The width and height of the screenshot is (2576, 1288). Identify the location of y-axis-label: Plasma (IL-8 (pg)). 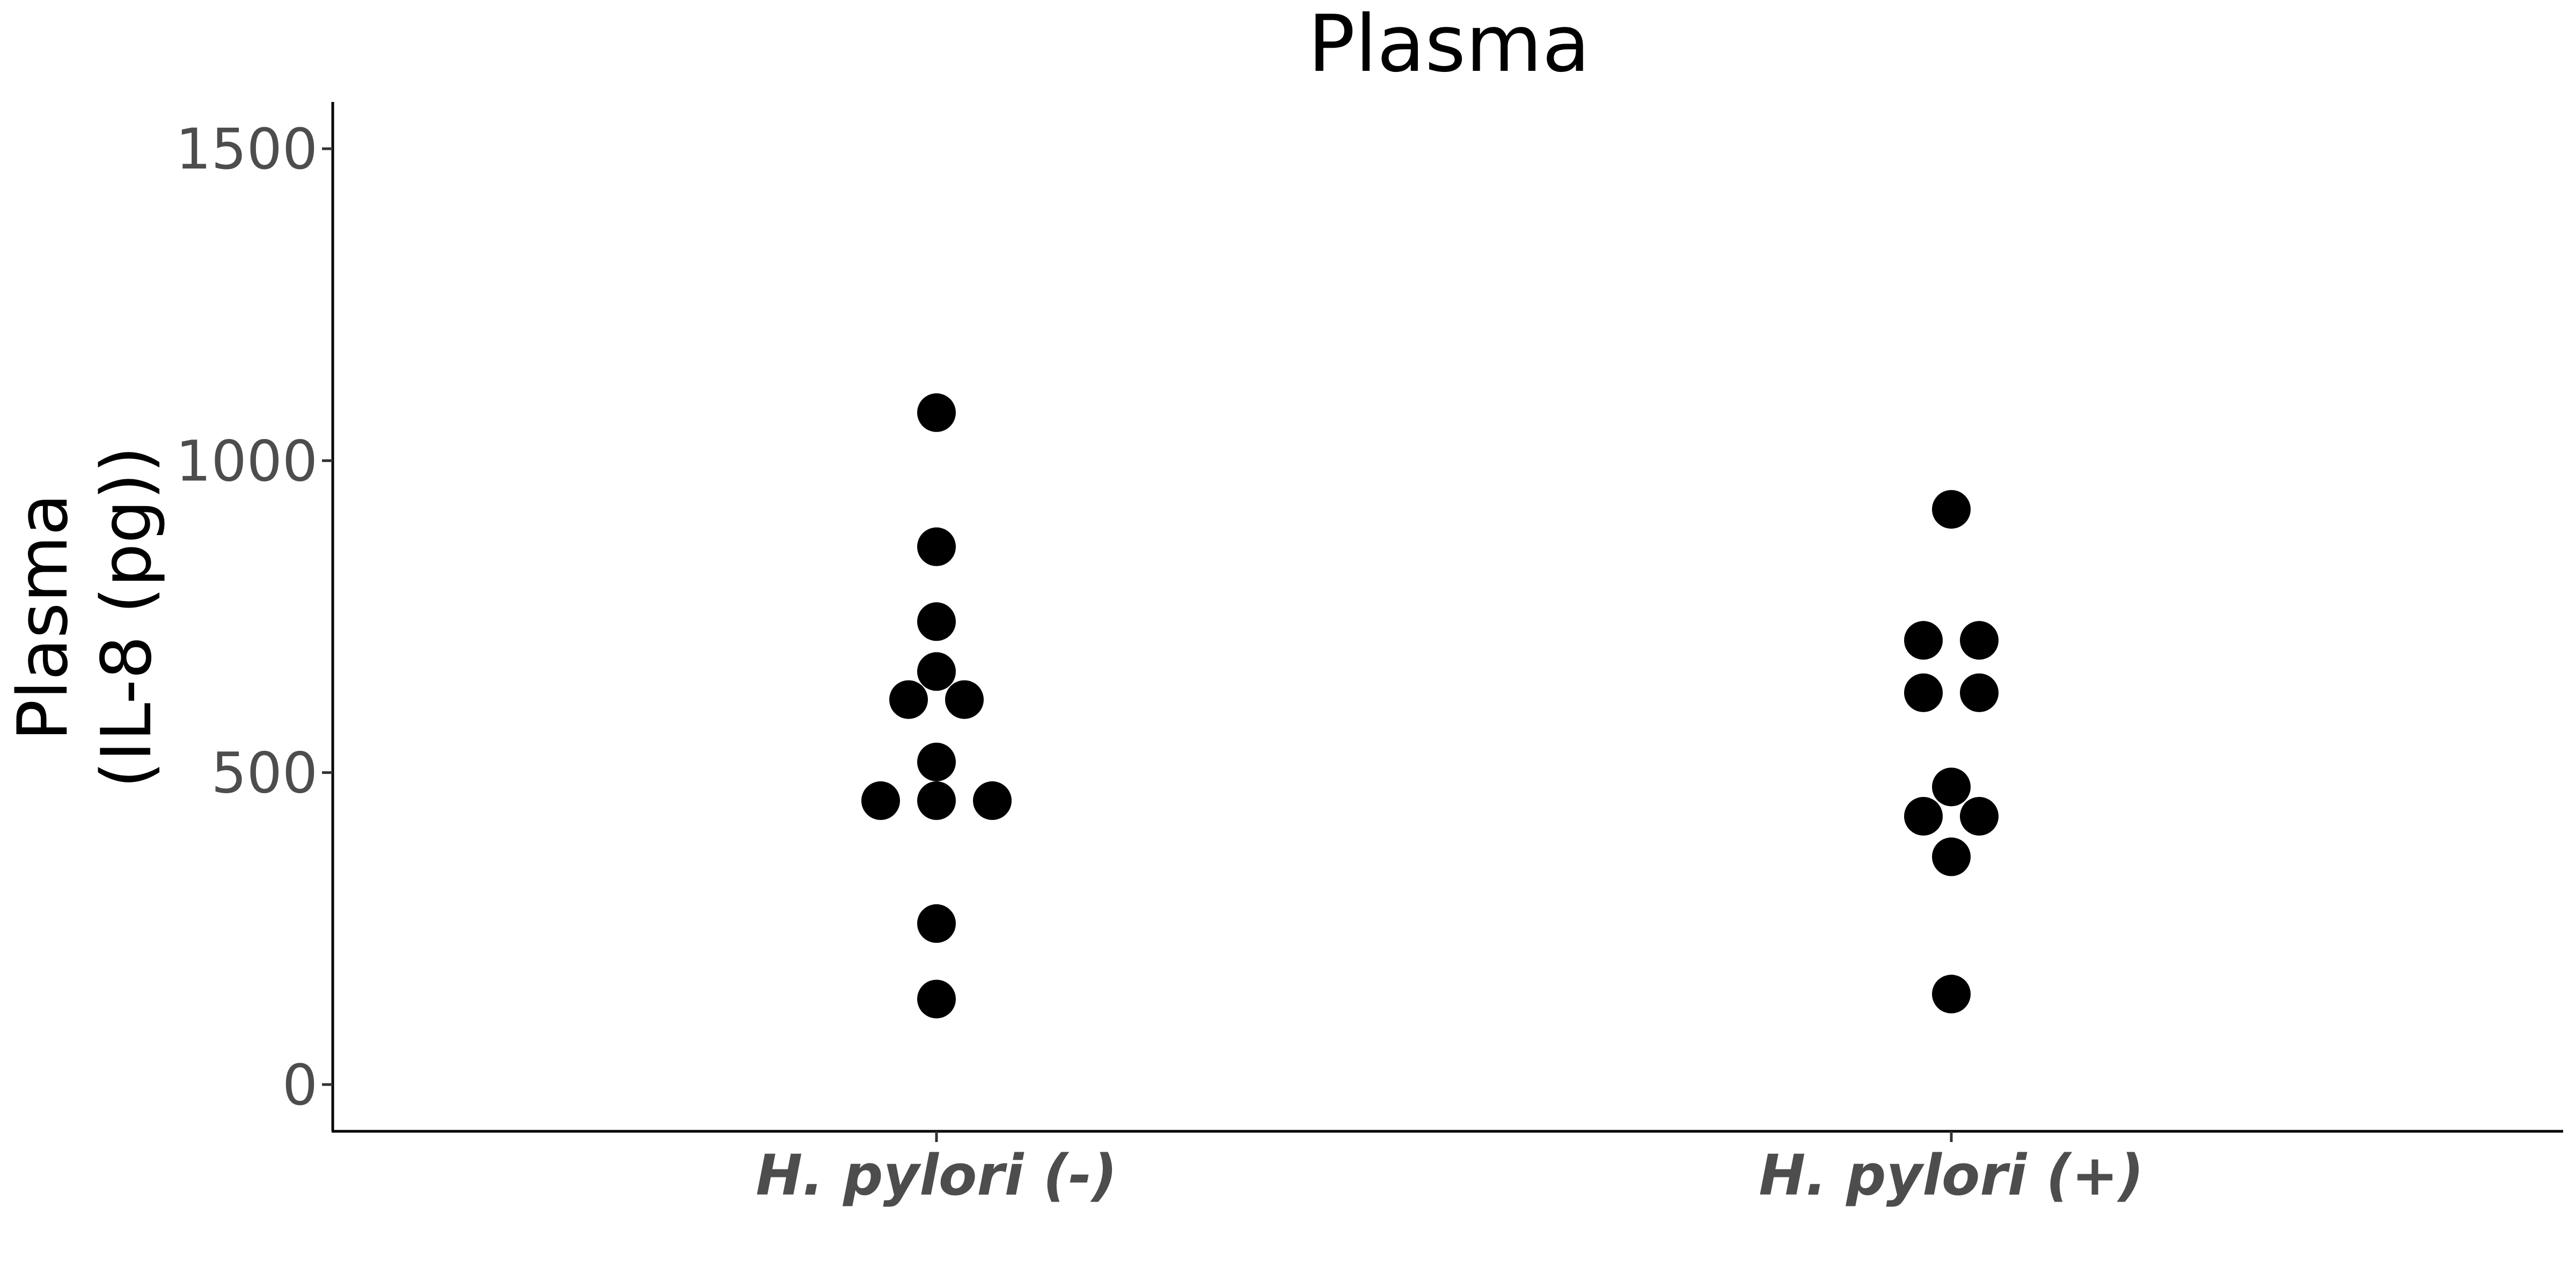
(85, 617).